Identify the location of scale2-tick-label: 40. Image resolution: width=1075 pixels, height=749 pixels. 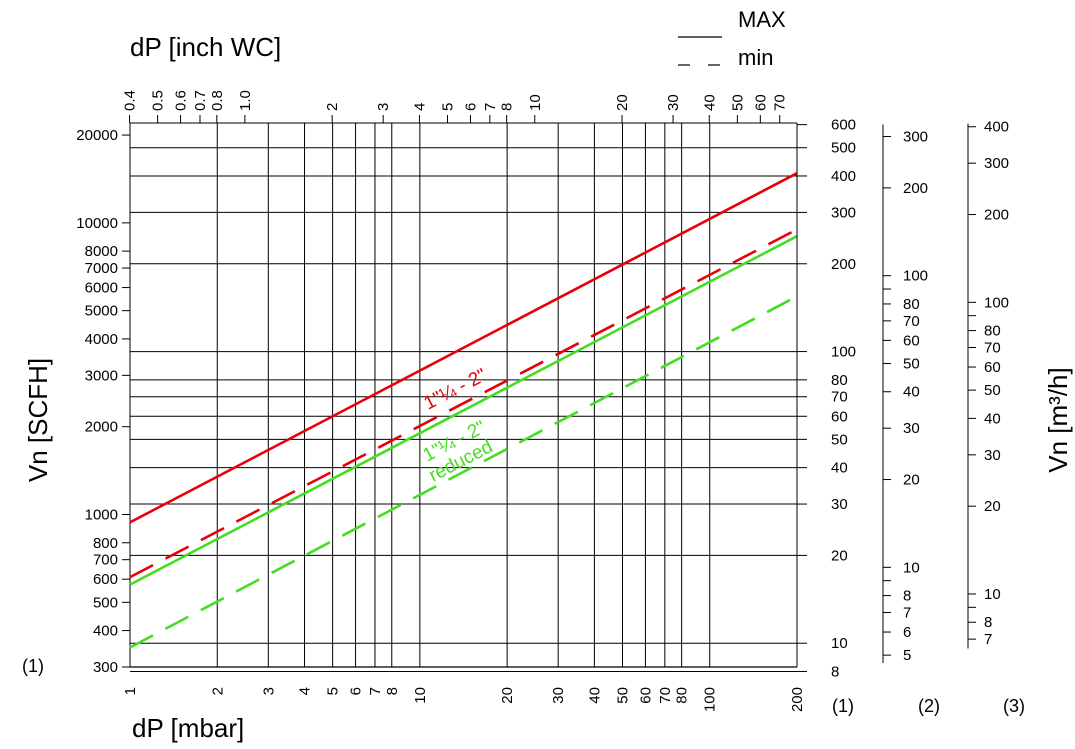
(911, 392).